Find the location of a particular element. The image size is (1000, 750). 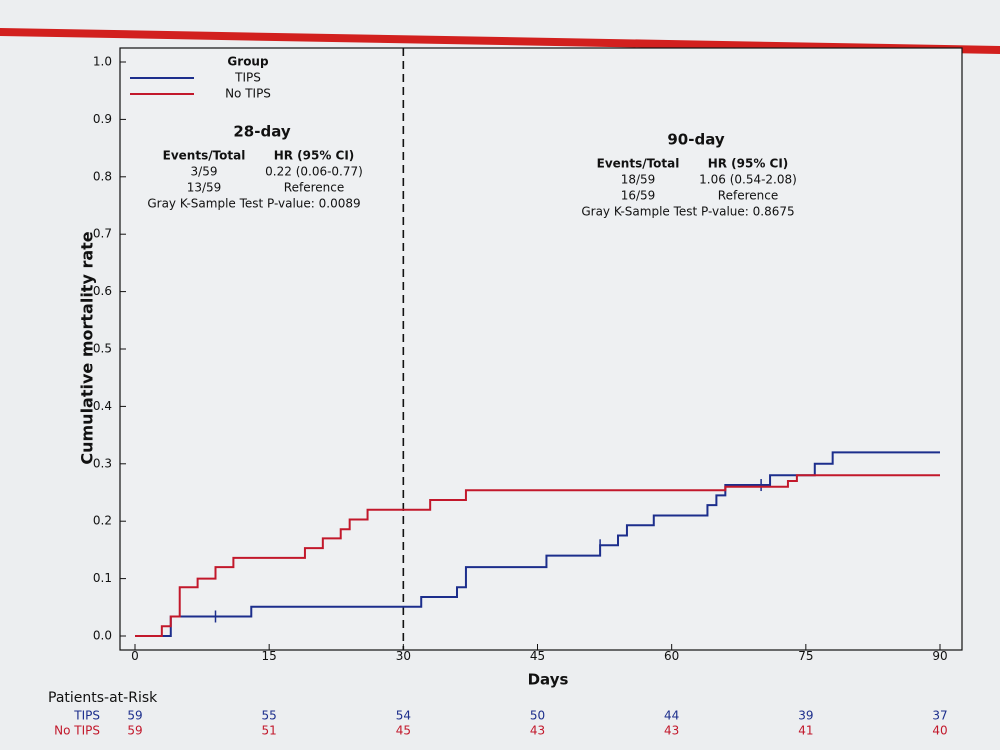

y-tick-label: 0.7 is located at coordinates (102, 234).